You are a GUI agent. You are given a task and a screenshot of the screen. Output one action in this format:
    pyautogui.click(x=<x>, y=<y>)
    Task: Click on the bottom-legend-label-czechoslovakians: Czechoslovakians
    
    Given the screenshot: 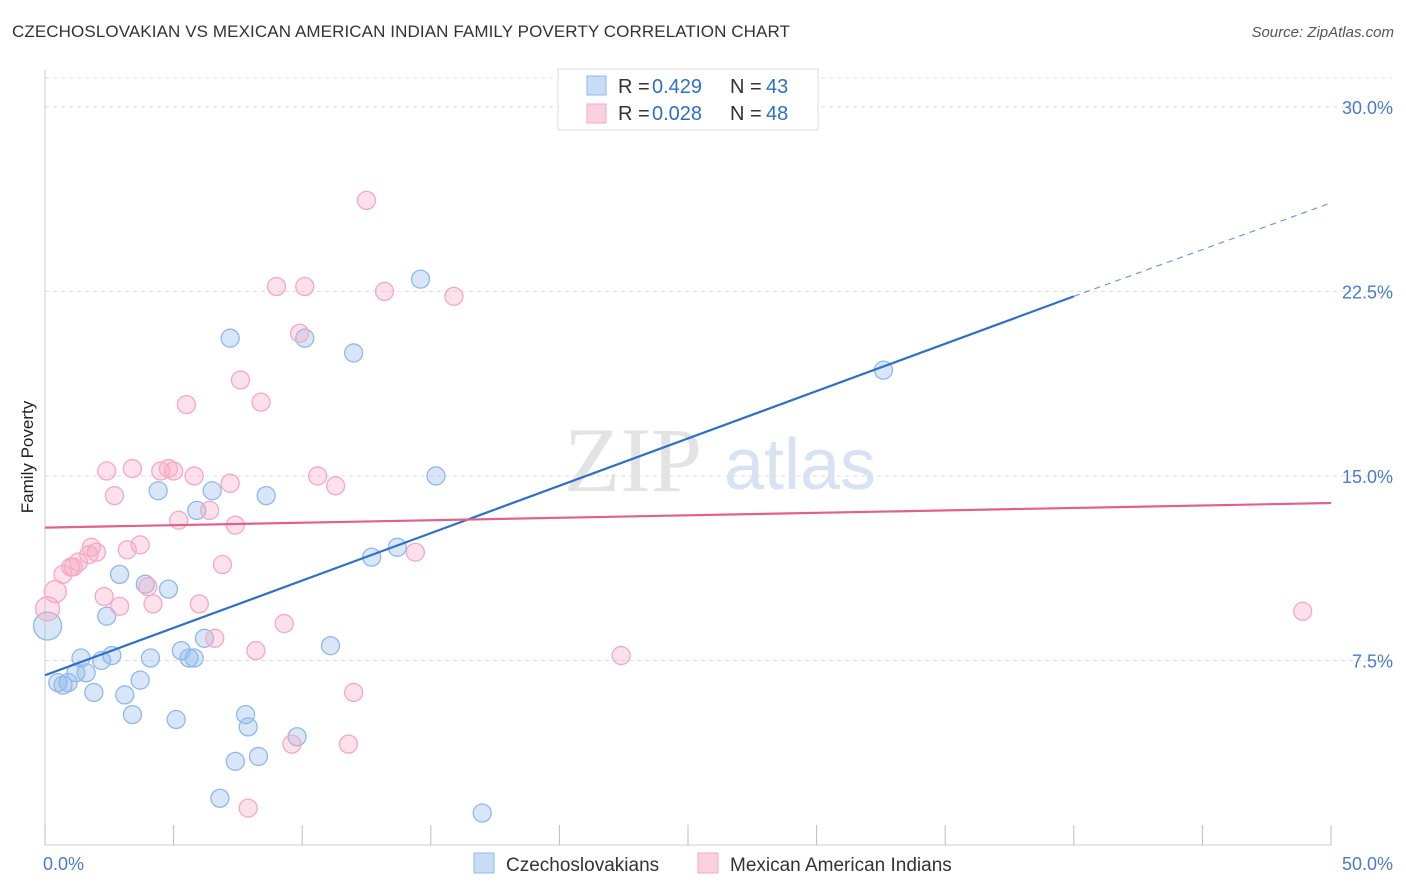 What is the action you would take?
    pyautogui.click(x=582, y=865)
    